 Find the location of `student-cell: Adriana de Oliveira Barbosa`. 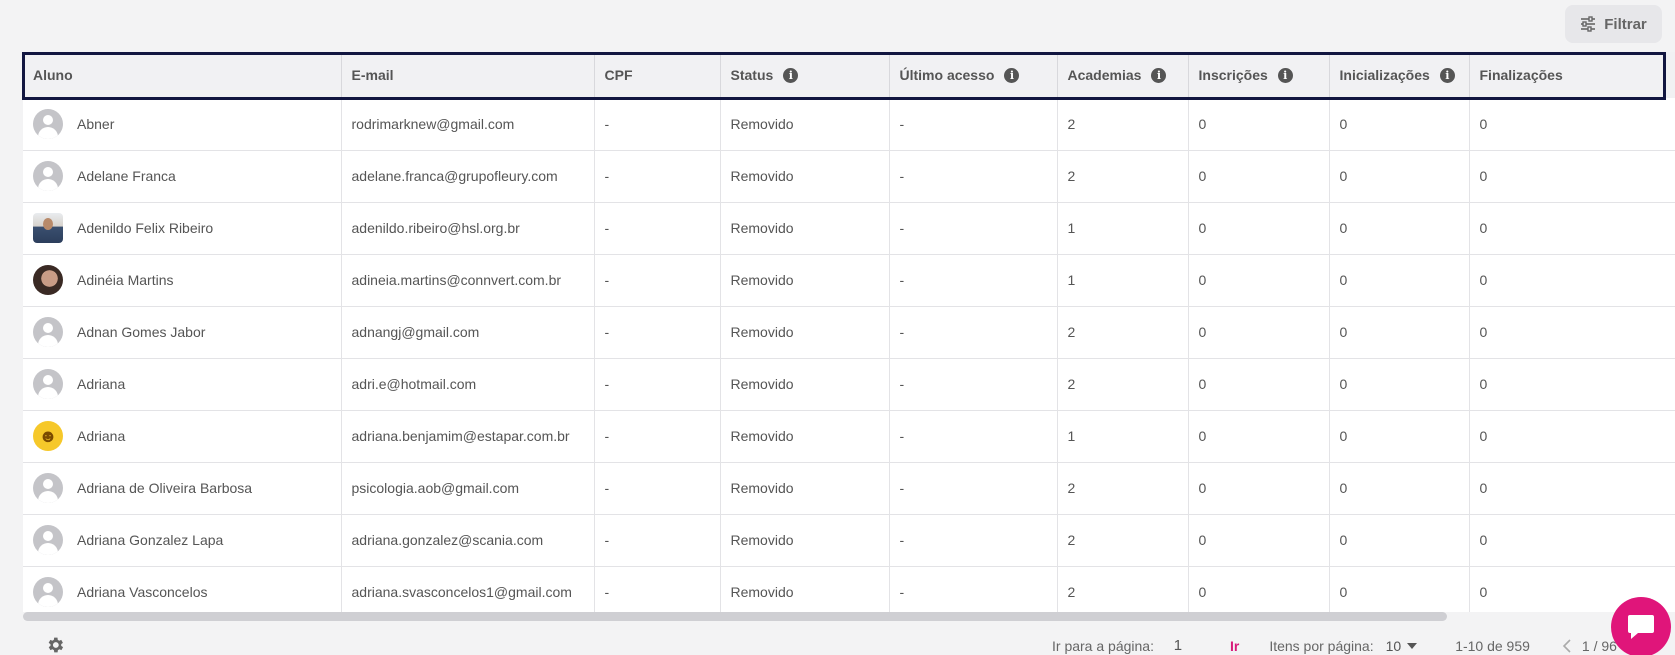

student-cell: Adriana de Oliveira Barbosa is located at coordinates (182, 488).